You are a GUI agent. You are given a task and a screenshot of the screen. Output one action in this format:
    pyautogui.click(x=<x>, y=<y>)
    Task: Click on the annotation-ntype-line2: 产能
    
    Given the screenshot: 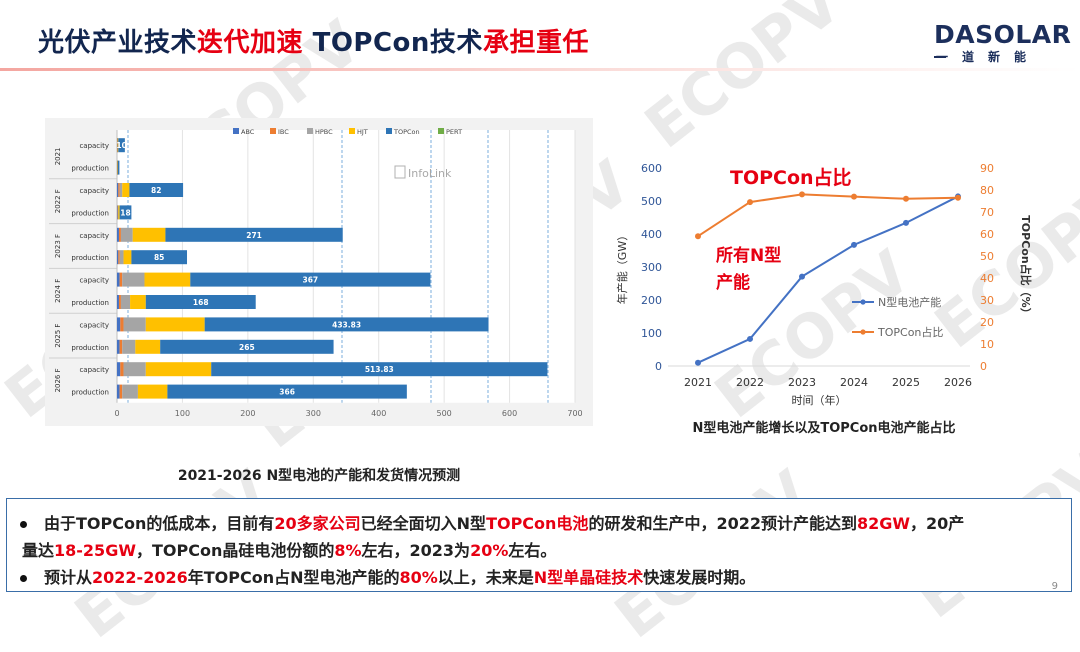 What is the action you would take?
    pyautogui.click(x=733, y=282)
    